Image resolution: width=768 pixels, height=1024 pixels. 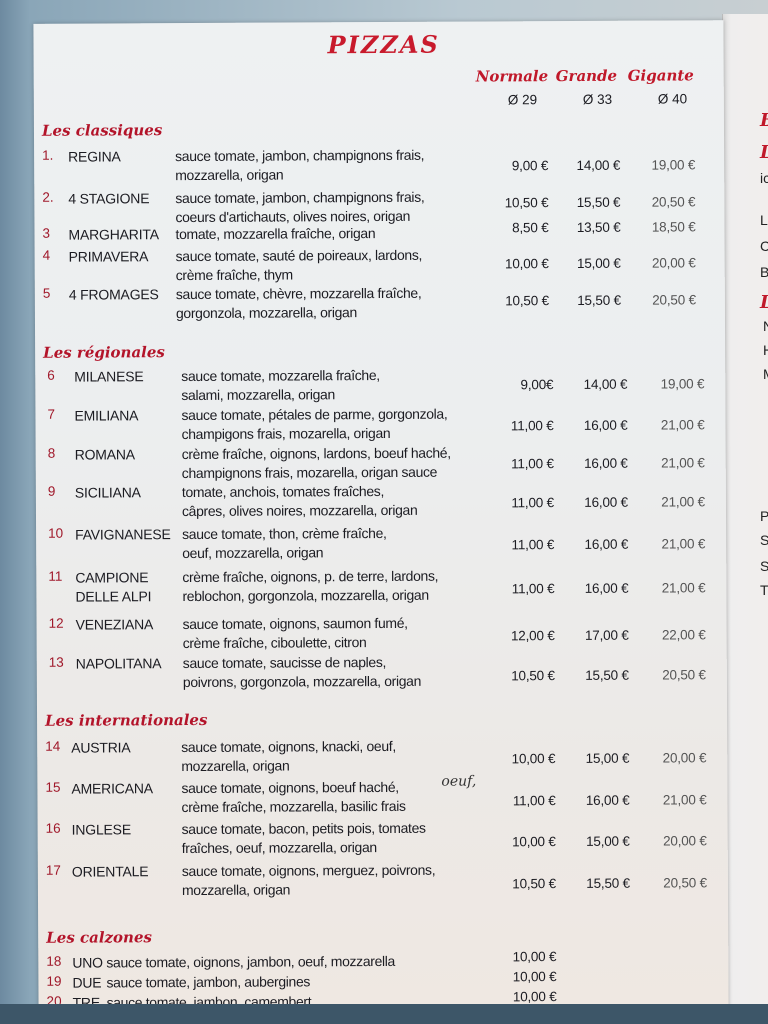 I want to click on item-description: sauce tomate, jambon, champignons frais,, so click(x=300, y=155).